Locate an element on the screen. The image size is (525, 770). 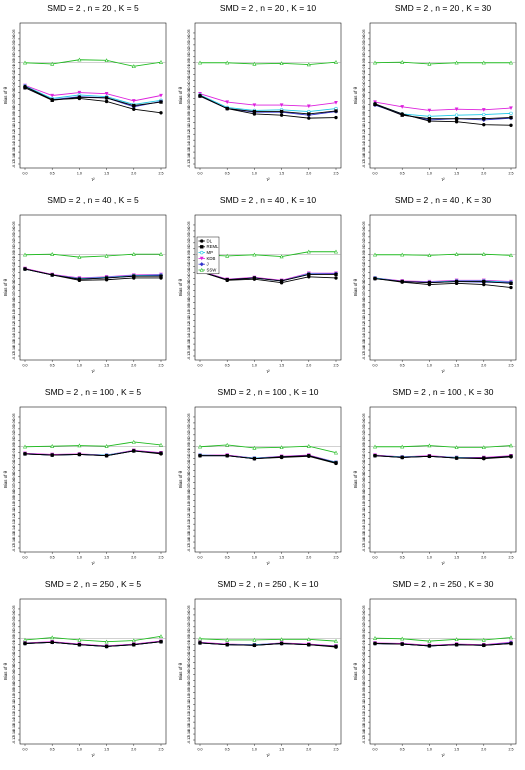
legend-marker is located at coordinates (202, 241).